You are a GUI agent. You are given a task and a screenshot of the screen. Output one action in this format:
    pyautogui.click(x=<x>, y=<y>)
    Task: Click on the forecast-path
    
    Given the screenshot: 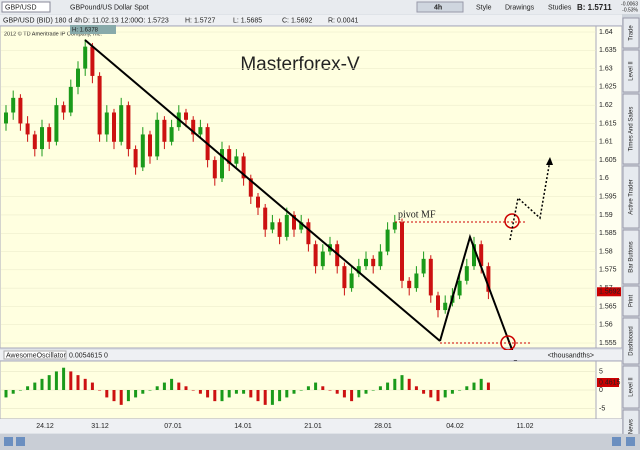 What is the action you would take?
    pyautogui.click(x=530, y=200)
    